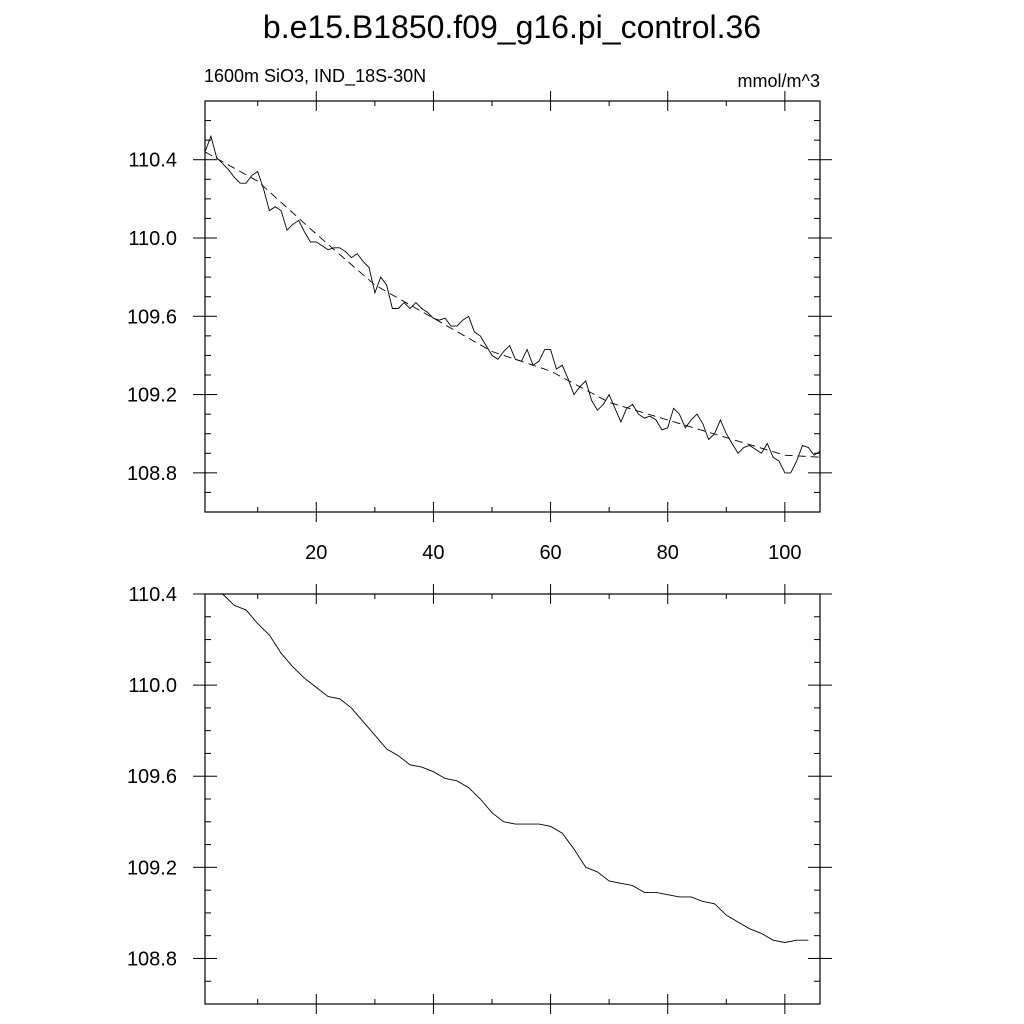  Describe the element at coordinates (433, 553) in the screenshot. I see `x-tick-label: 40` at that location.